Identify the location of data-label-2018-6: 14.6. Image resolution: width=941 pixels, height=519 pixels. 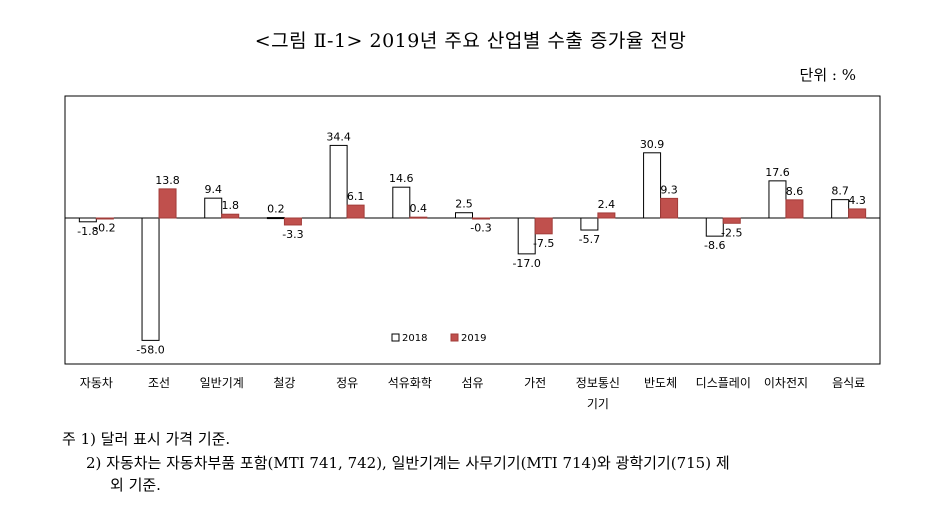
(401, 178).